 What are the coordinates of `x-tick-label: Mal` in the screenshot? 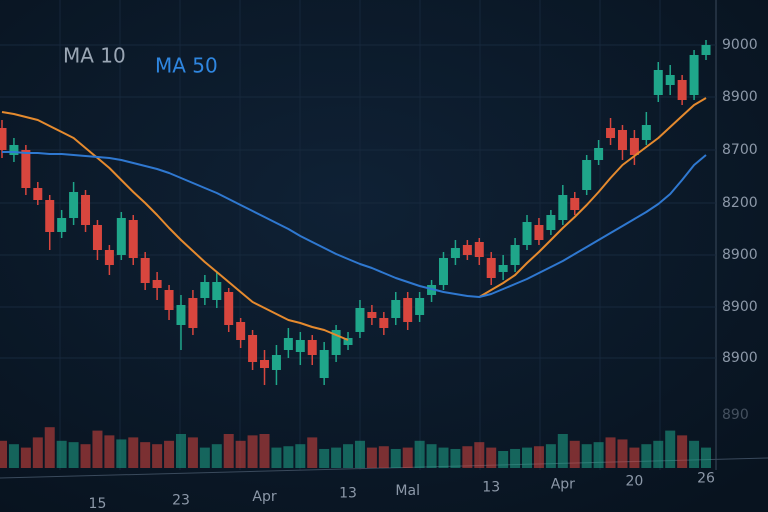 It's located at (407, 491).